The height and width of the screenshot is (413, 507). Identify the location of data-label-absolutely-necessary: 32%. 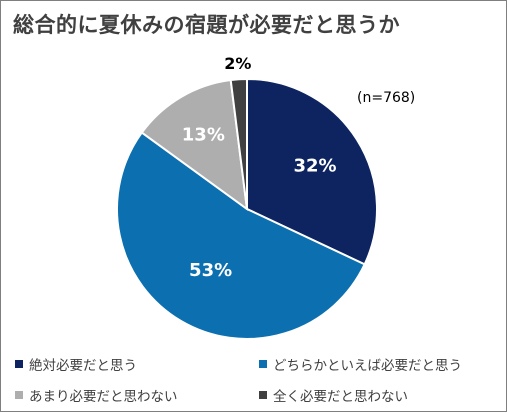
(315, 165).